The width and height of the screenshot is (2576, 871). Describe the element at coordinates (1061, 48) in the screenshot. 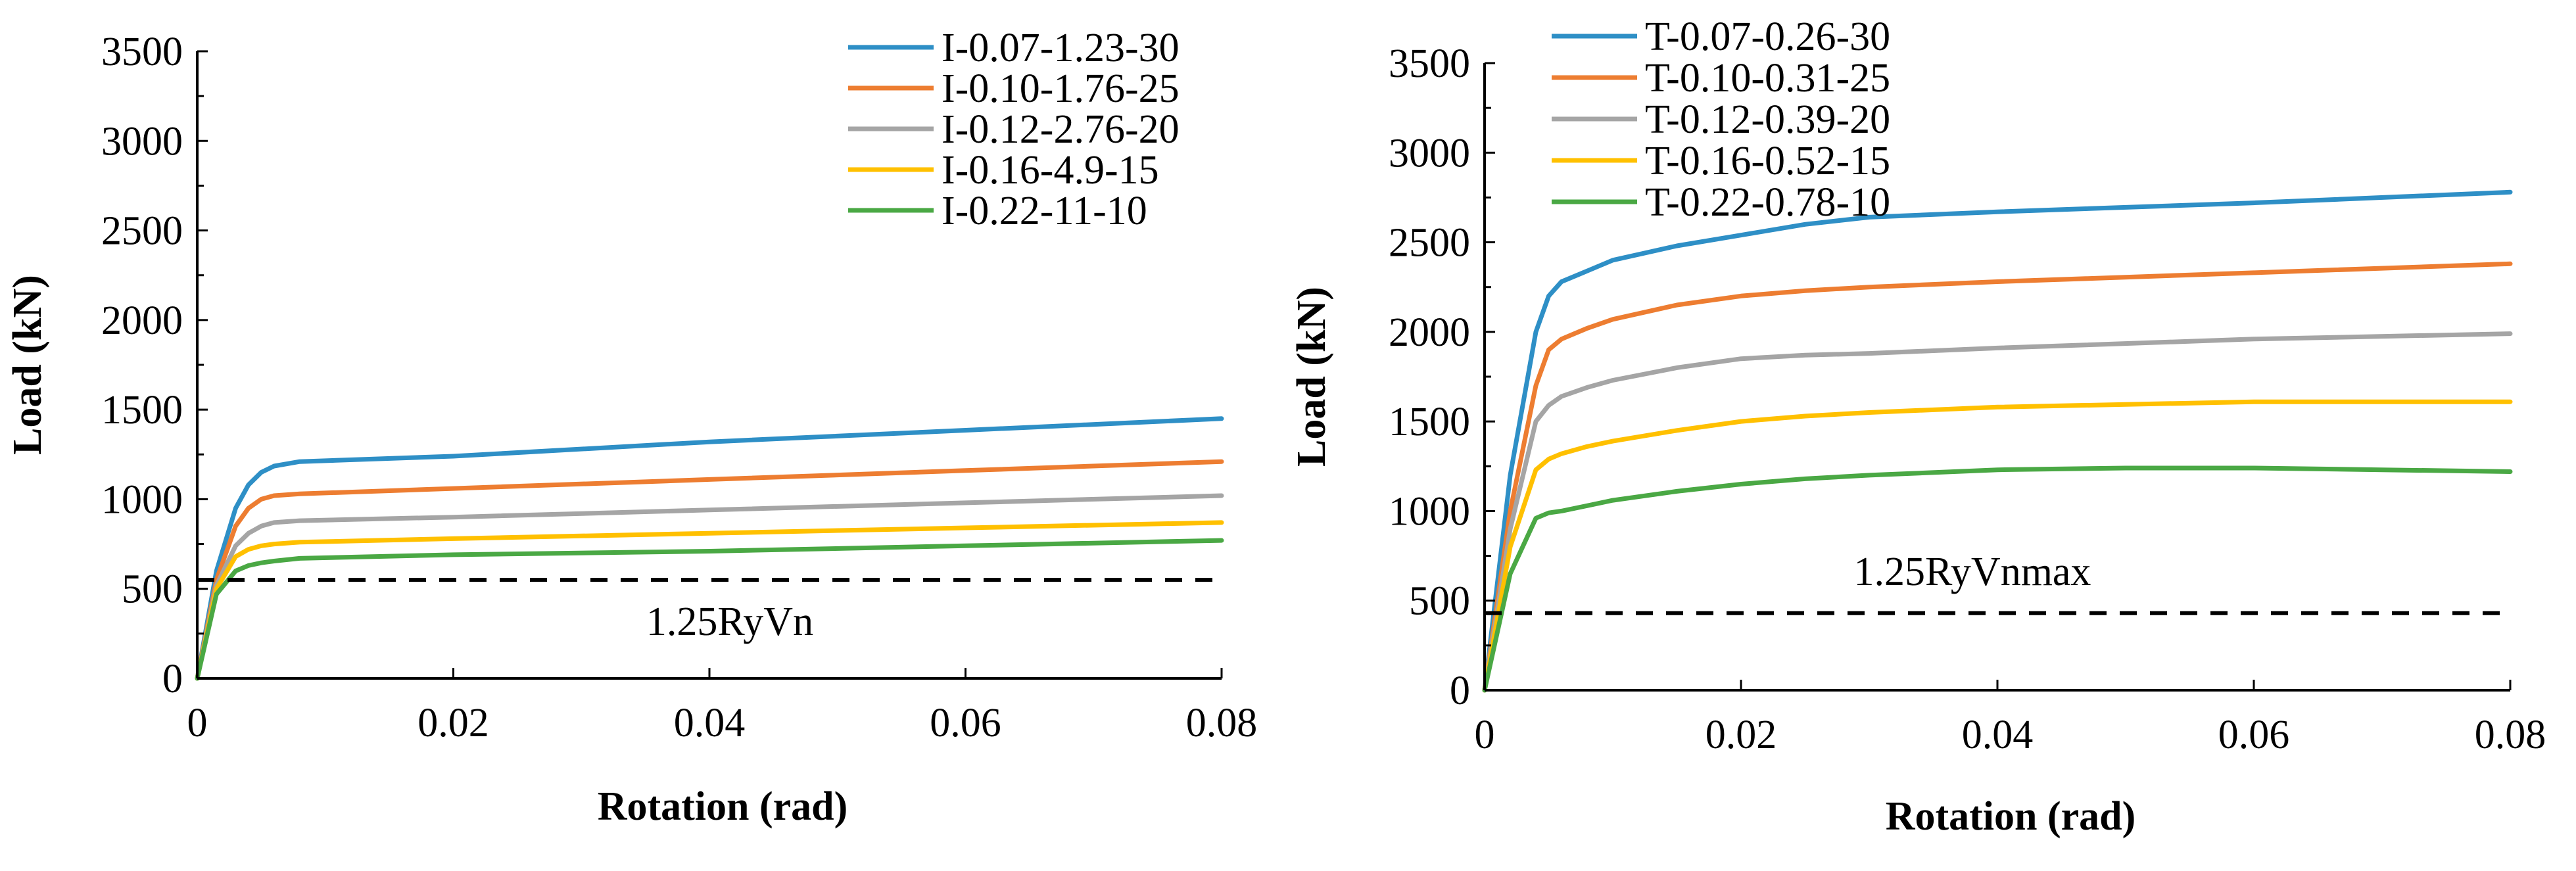

I see `left-legend-label-1: I-0.07-1.23-30` at that location.